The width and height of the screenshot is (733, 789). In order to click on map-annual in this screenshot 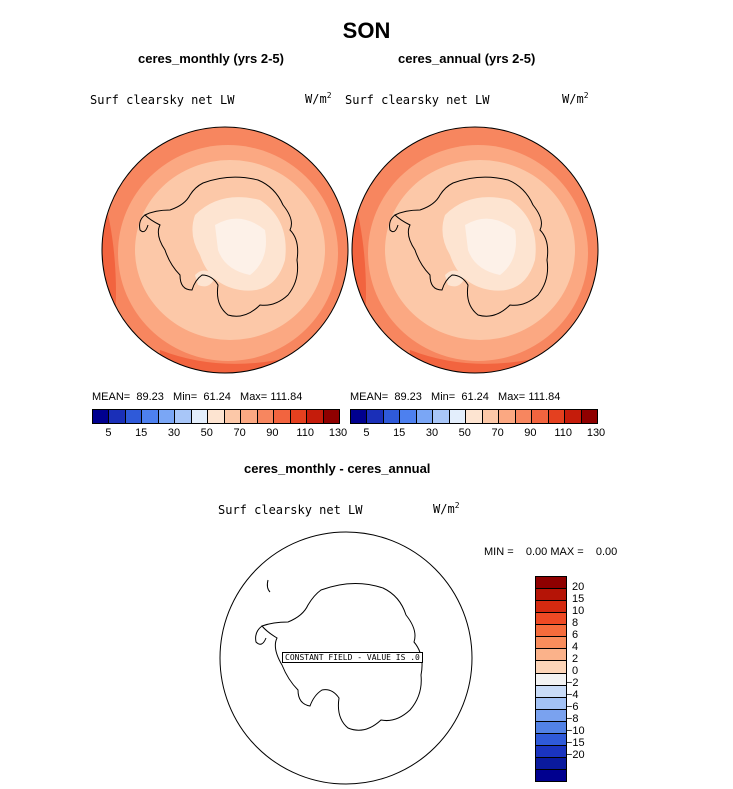, I will do `click(475, 250)`.